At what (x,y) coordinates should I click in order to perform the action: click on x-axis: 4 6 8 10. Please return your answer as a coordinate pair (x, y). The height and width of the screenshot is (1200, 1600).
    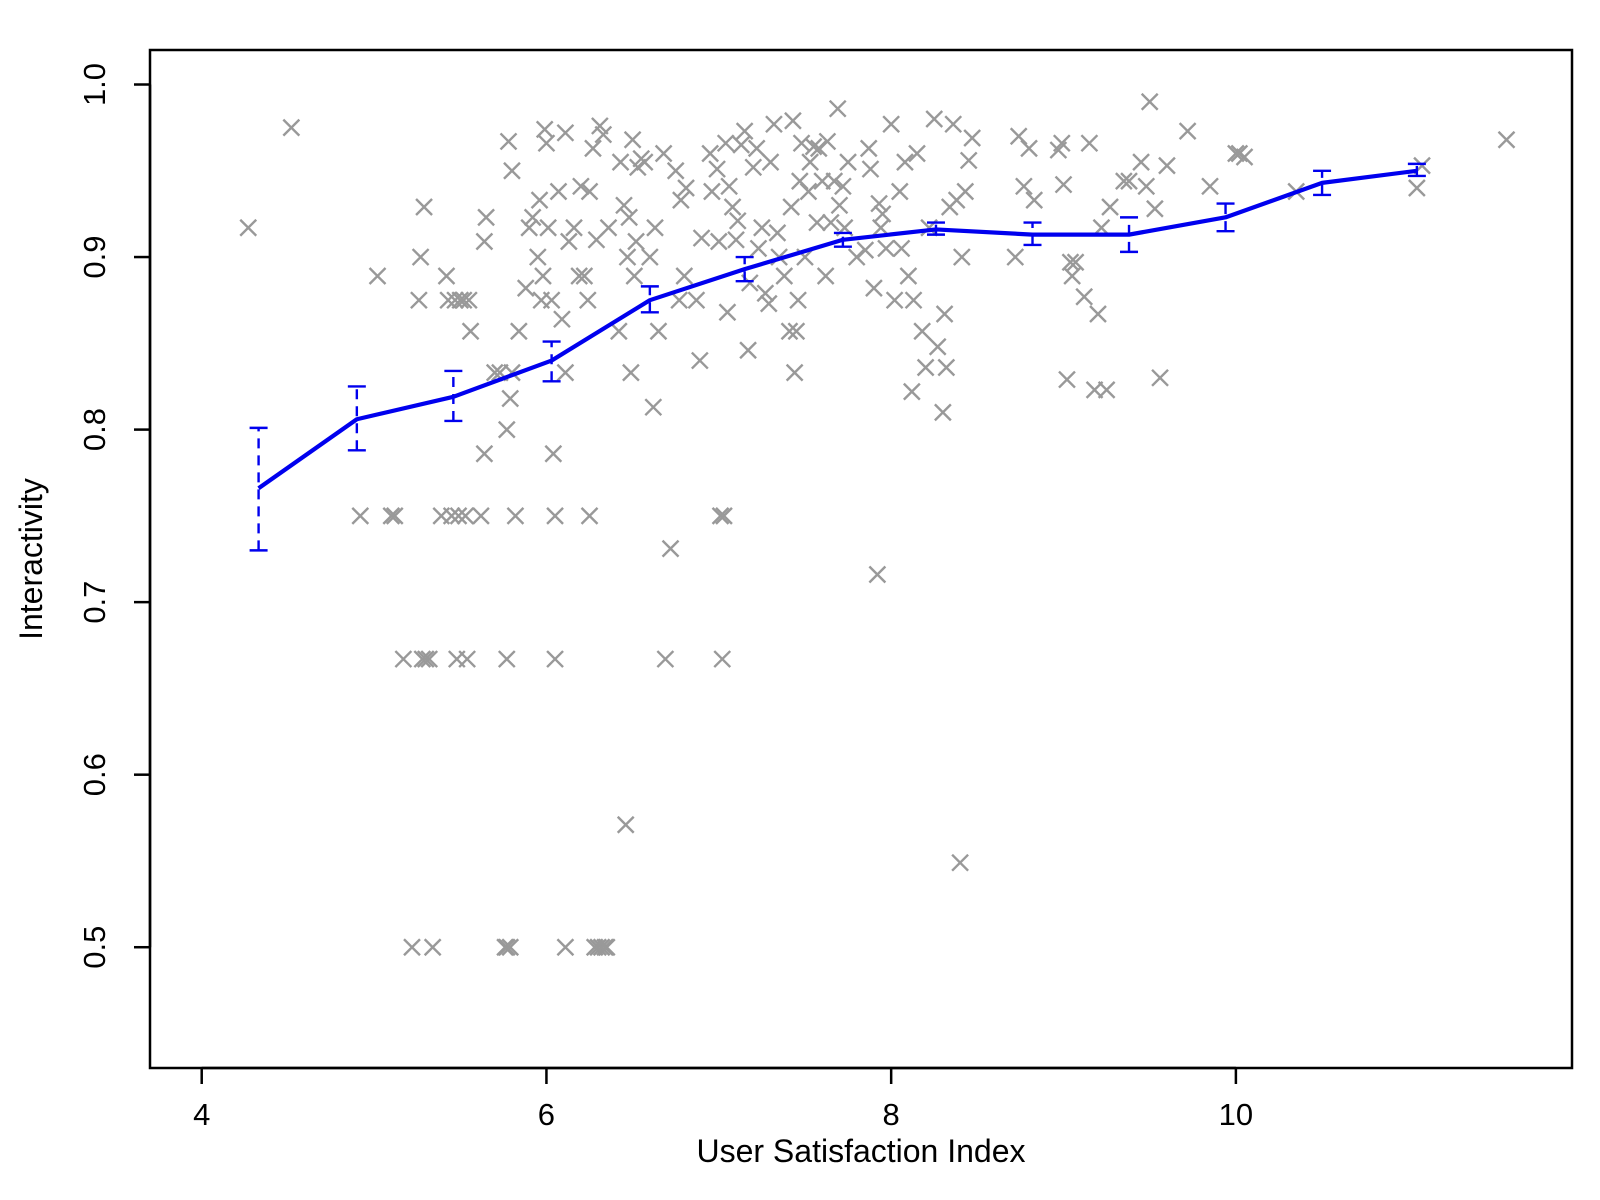
    Looking at the image, I should click on (723, 1099).